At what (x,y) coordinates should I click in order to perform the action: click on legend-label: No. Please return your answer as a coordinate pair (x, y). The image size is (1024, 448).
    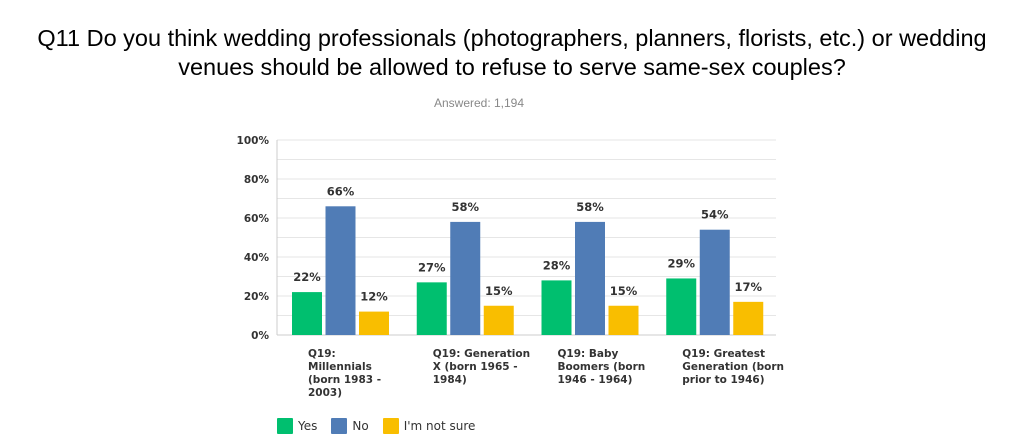
    Looking at the image, I should click on (360, 426).